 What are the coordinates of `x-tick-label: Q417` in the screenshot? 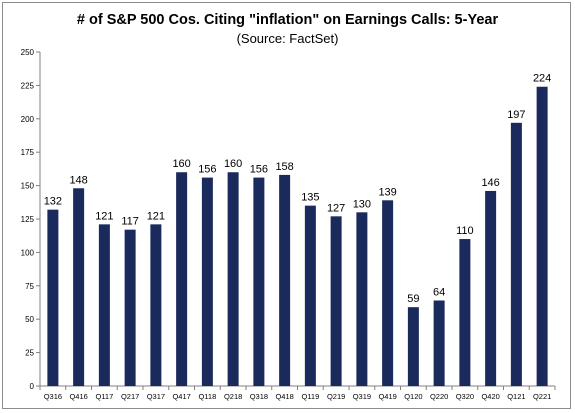 It's located at (181, 396).